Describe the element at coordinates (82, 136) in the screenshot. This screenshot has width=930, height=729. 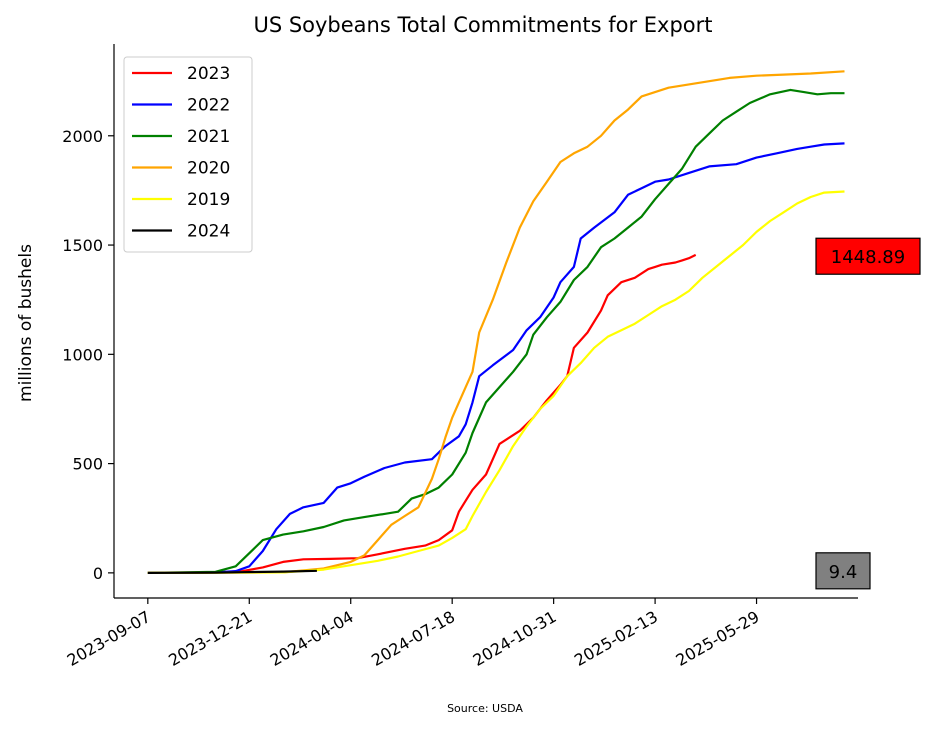
I see `y-tick-label: 2000` at that location.